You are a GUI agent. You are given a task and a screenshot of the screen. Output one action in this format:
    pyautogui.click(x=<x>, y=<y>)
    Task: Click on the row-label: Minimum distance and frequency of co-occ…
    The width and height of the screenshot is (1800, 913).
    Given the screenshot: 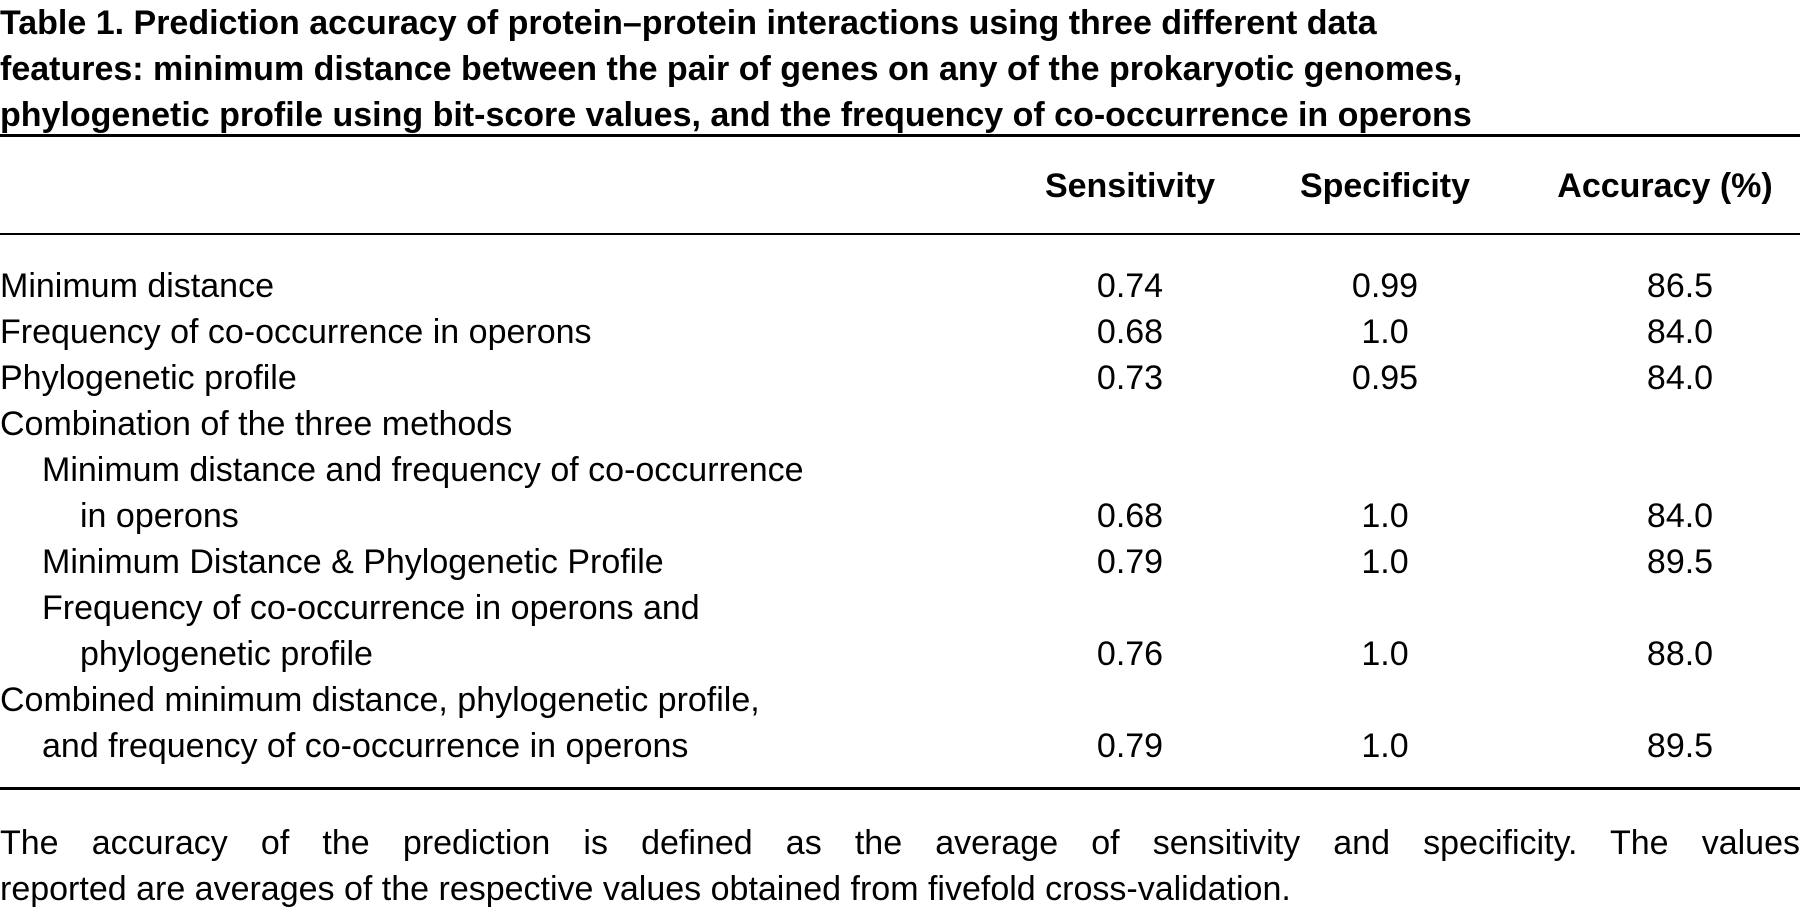 What is the action you would take?
    pyautogui.click(x=423, y=470)
    